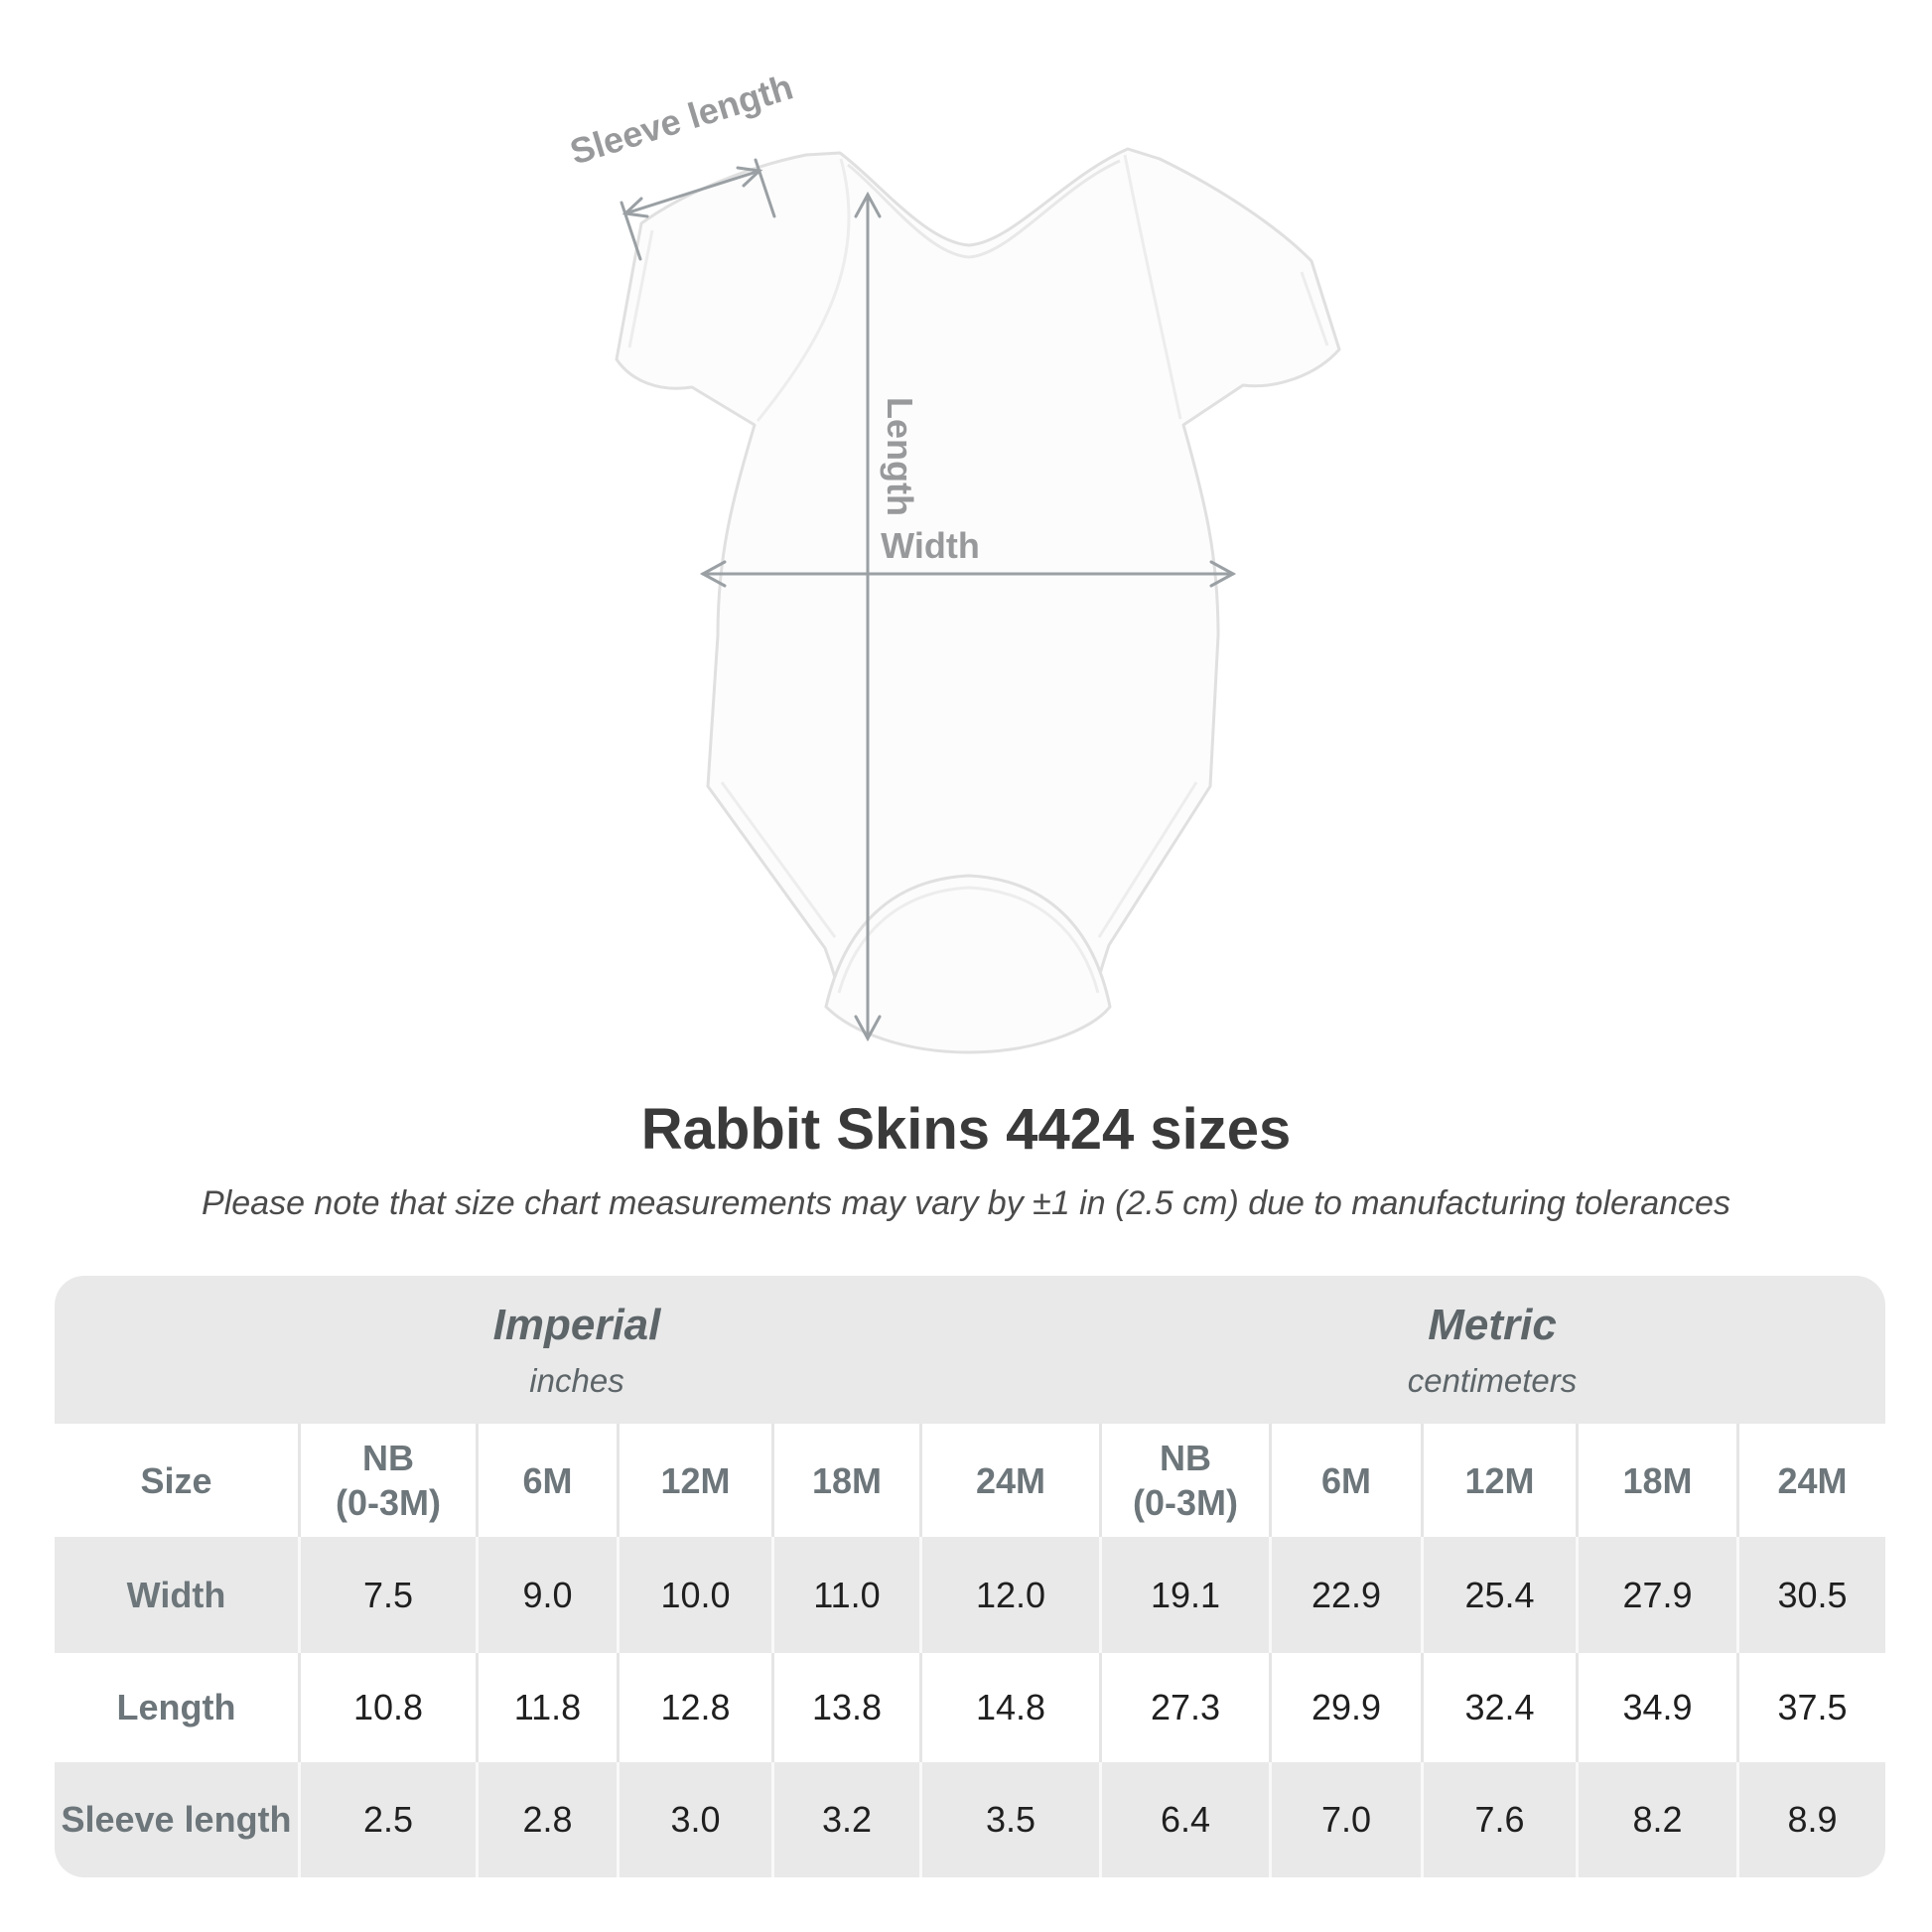  What do you see at coordinates (387, 1708) in the screenshot?
I see `length-imperial-nb: 10.8` at bounding box center [387, 1708].